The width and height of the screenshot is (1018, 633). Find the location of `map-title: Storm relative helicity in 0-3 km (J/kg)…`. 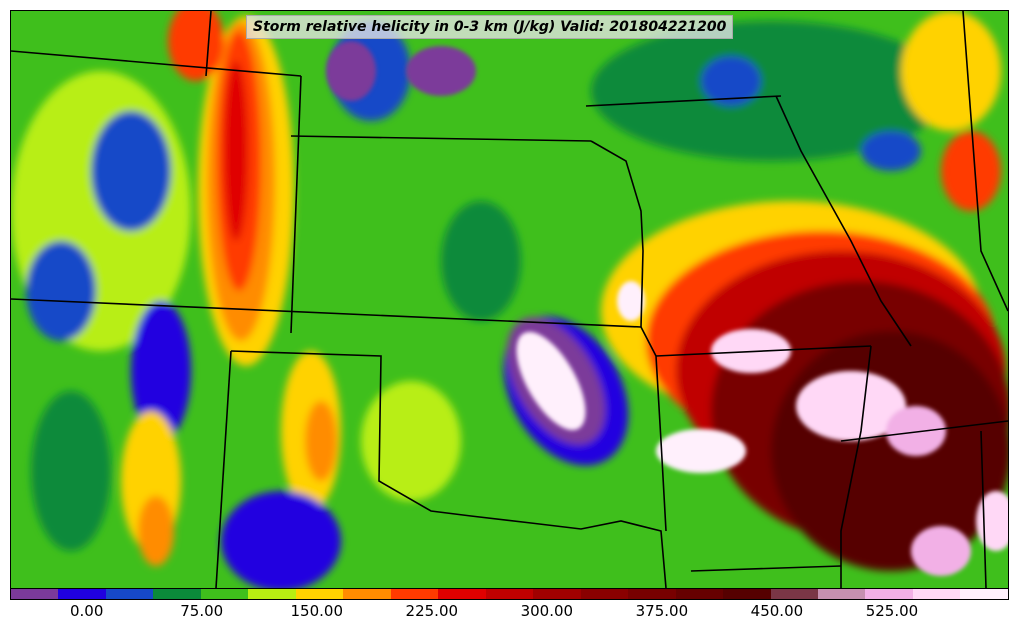

map-title: Storm relative helicity in 0-3 km (J/kg)… is located at coordinates (490, 27).